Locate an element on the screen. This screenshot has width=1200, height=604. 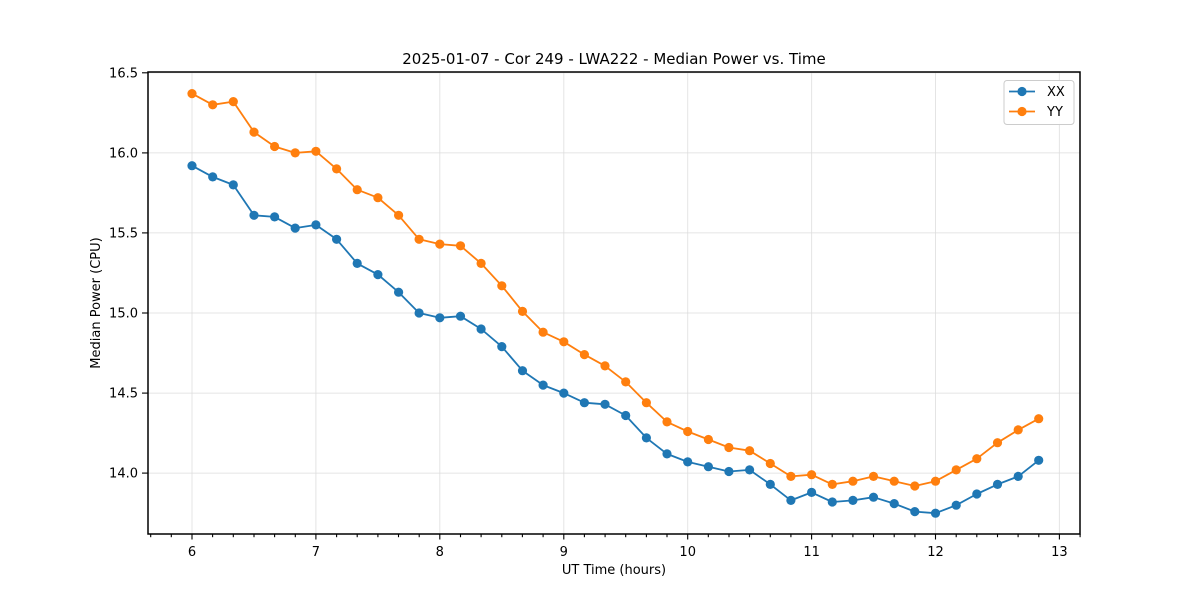
y-tick-label: 14.0 is located at coordinates (123, 474).